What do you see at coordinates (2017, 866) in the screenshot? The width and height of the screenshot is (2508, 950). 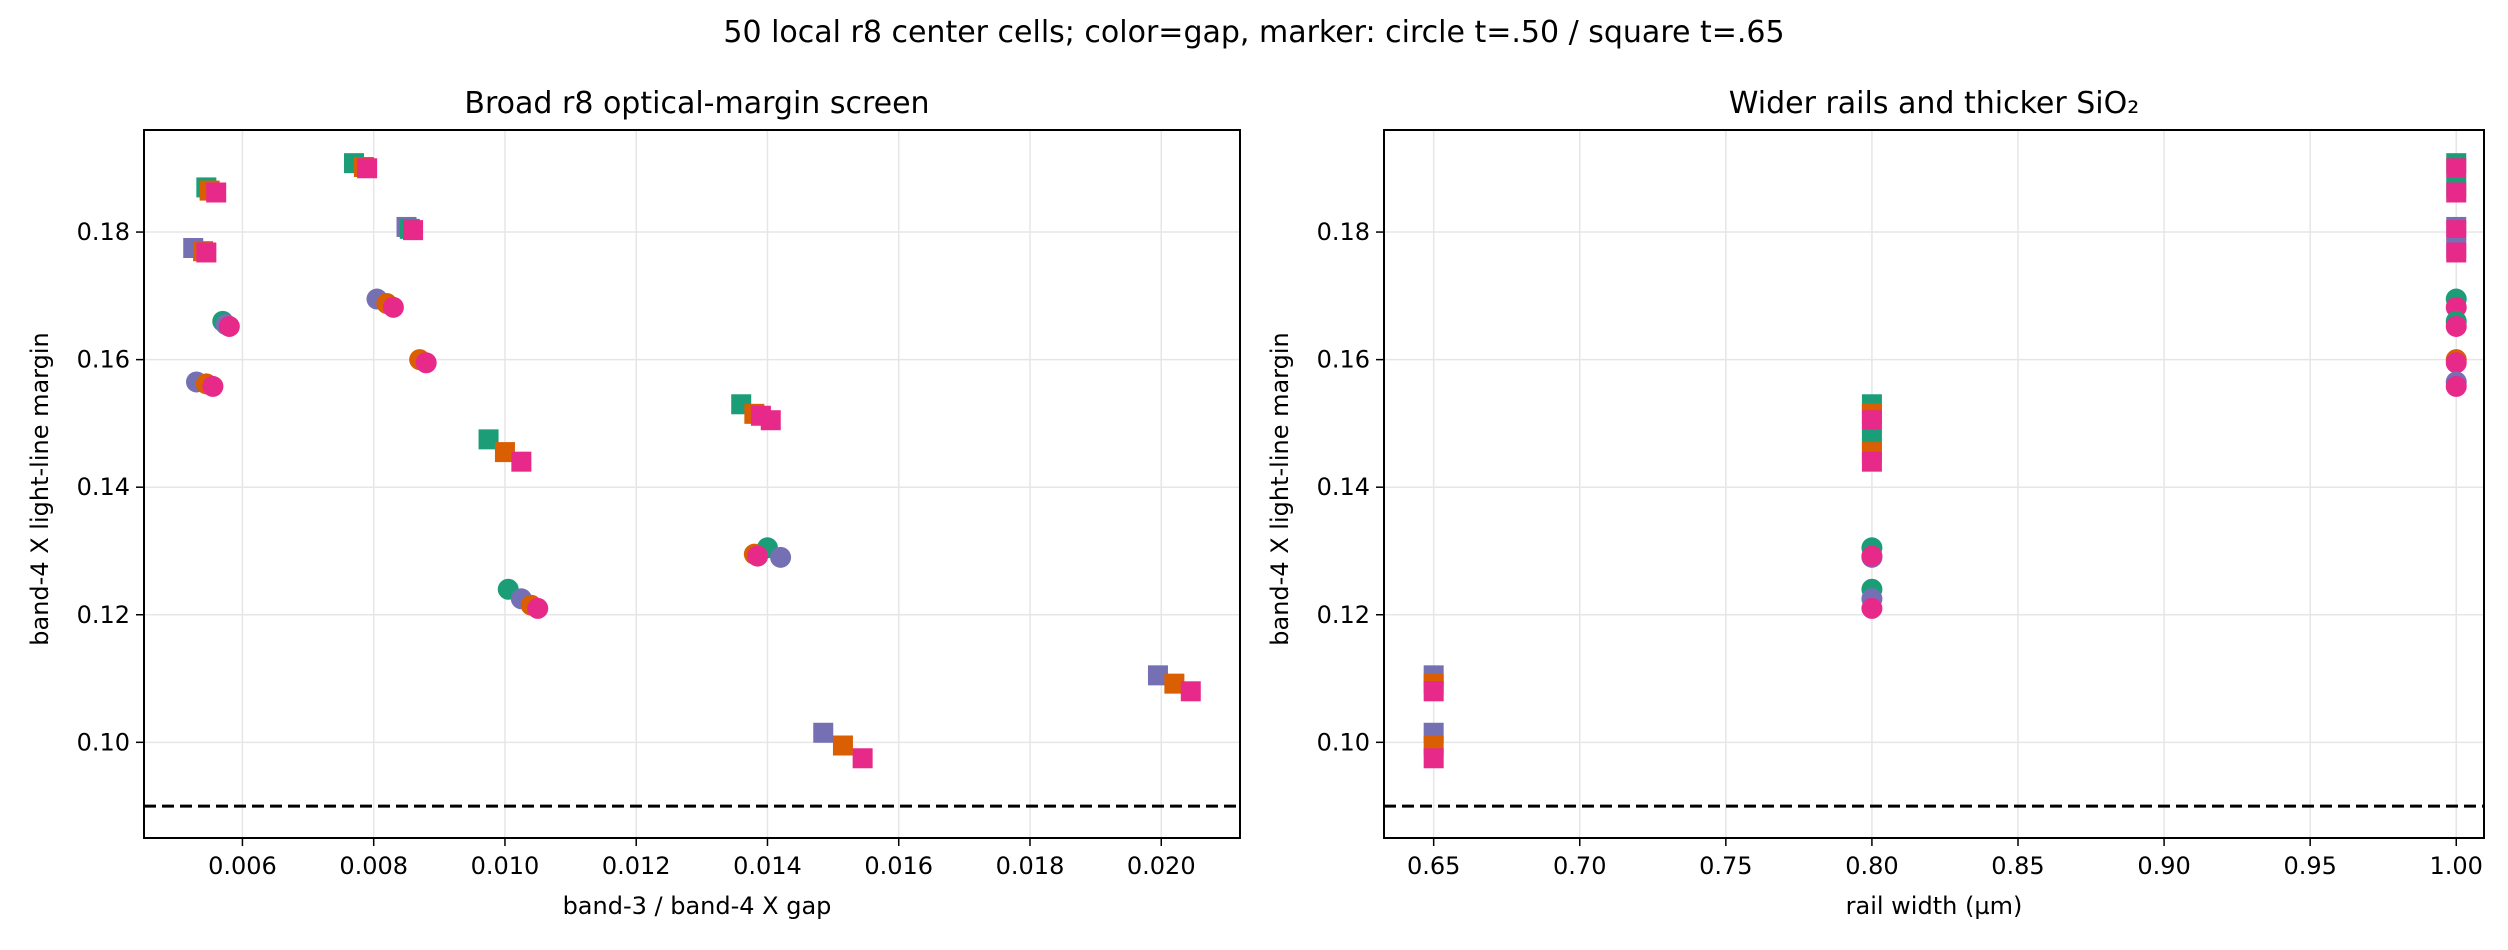 I see `x-tick-label: 0.85` at bounding box center [2017, 866].